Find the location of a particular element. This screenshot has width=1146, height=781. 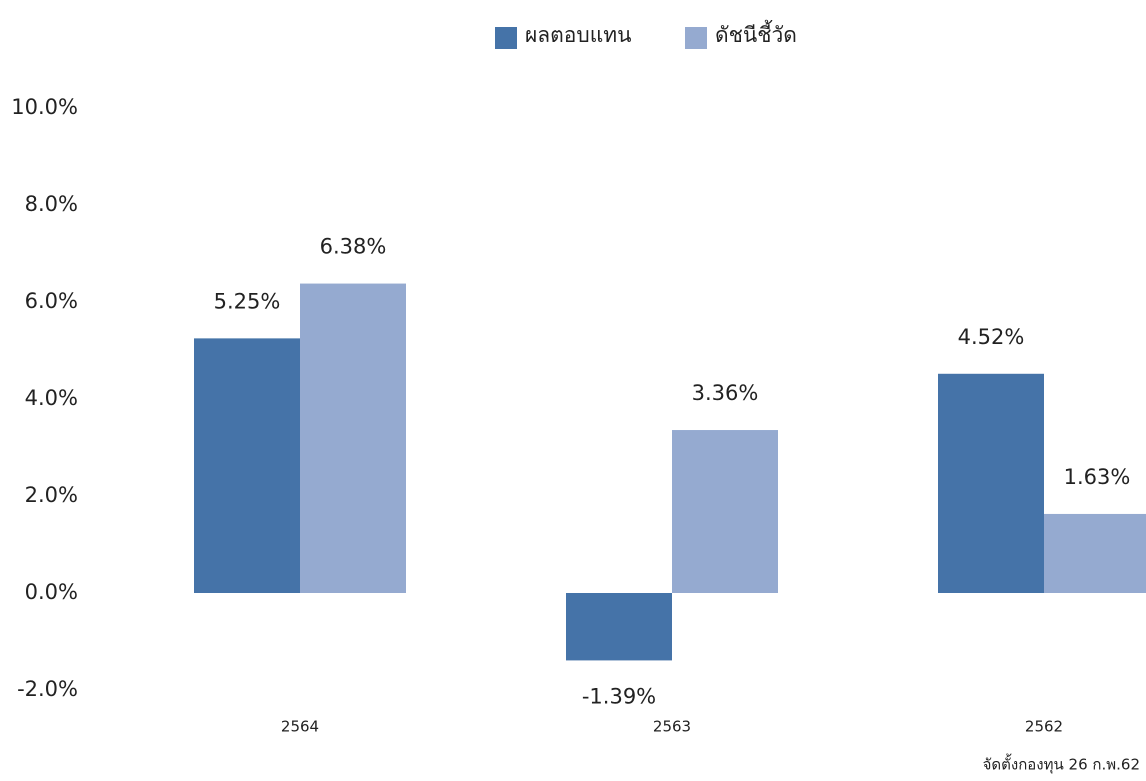

legend-label: ผลตอบแทน is located at coordinates (578, 35).